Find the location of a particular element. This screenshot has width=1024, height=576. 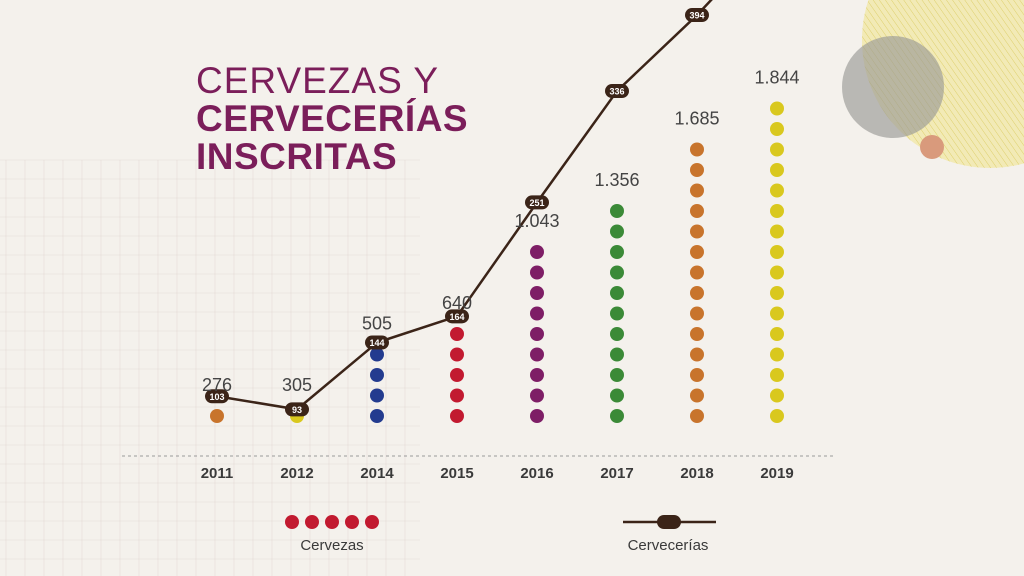

chart-title: CERVEZAS Y CERVECERÍAS INSCRITAS is located at coordinates (332, 119).